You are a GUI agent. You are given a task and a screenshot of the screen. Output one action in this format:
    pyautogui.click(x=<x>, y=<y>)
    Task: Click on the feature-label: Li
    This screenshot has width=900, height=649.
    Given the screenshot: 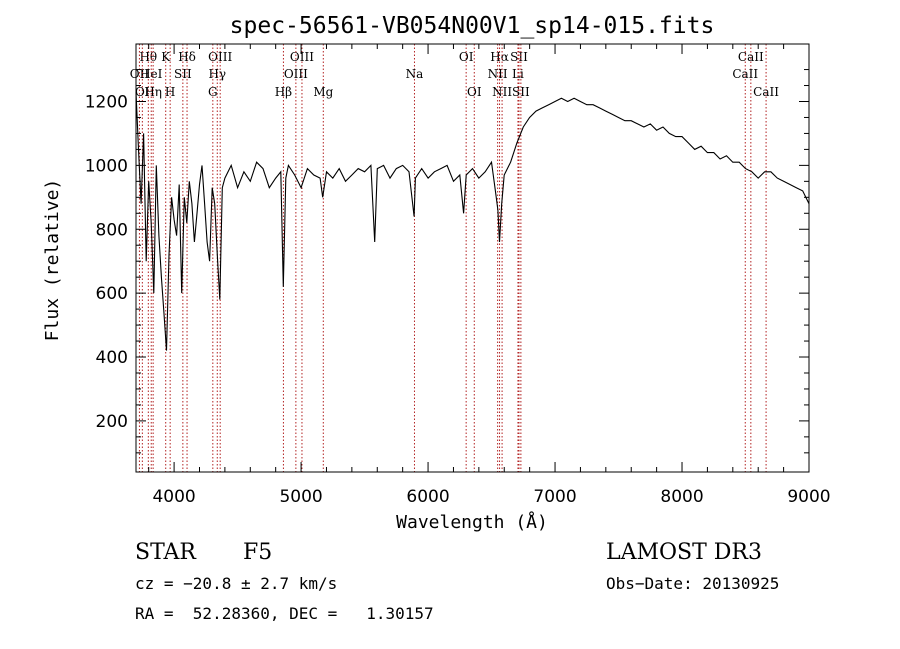 What is the action you would take?
    pyautogui.click(x=518, y=74)
    